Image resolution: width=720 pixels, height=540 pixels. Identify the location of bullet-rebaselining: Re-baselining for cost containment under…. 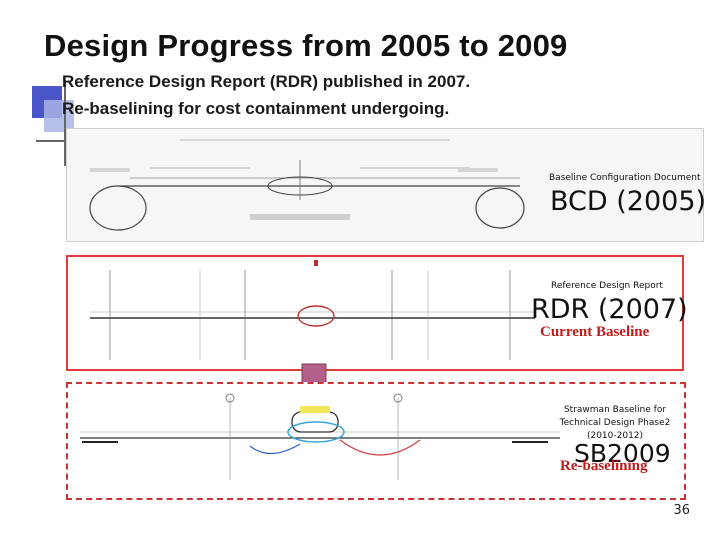
(256, 108).